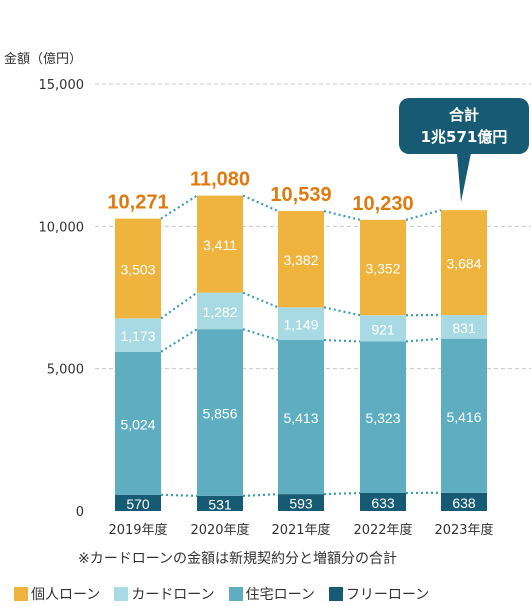  I want to click on segment-value-label: 5,416, so click(463, 417).